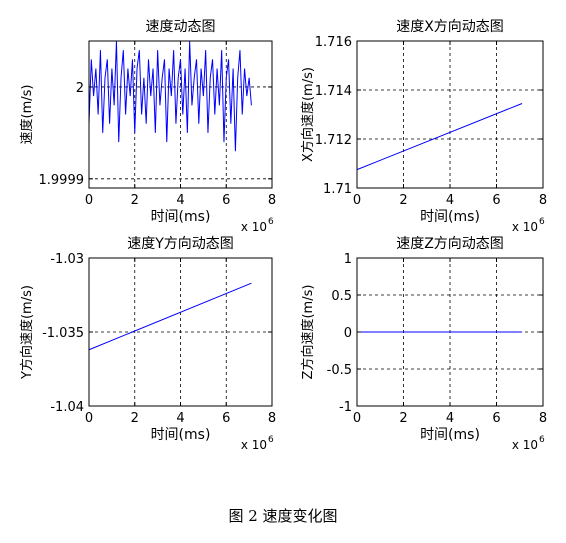 The height and width of the screenshot is (543, 566). I want to click on y-tick-label: 0.5, so click(341, 296).